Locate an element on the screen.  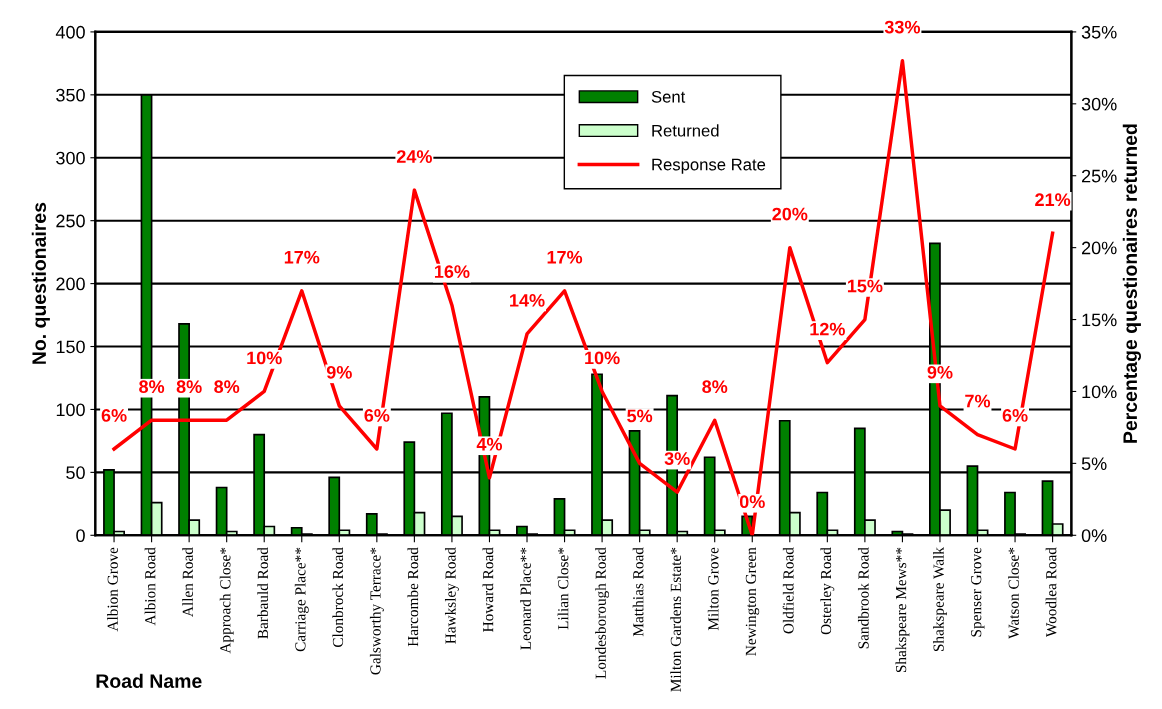
y2-tick-label: 35% is located at coordinates (1099, 32).